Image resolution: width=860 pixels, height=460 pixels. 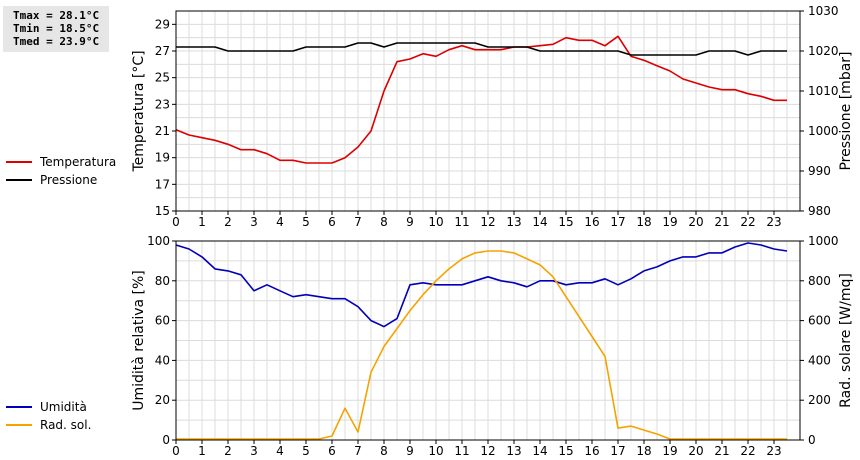 I want to click on legend-swatch-temperatura, so click(x=19, y=162).